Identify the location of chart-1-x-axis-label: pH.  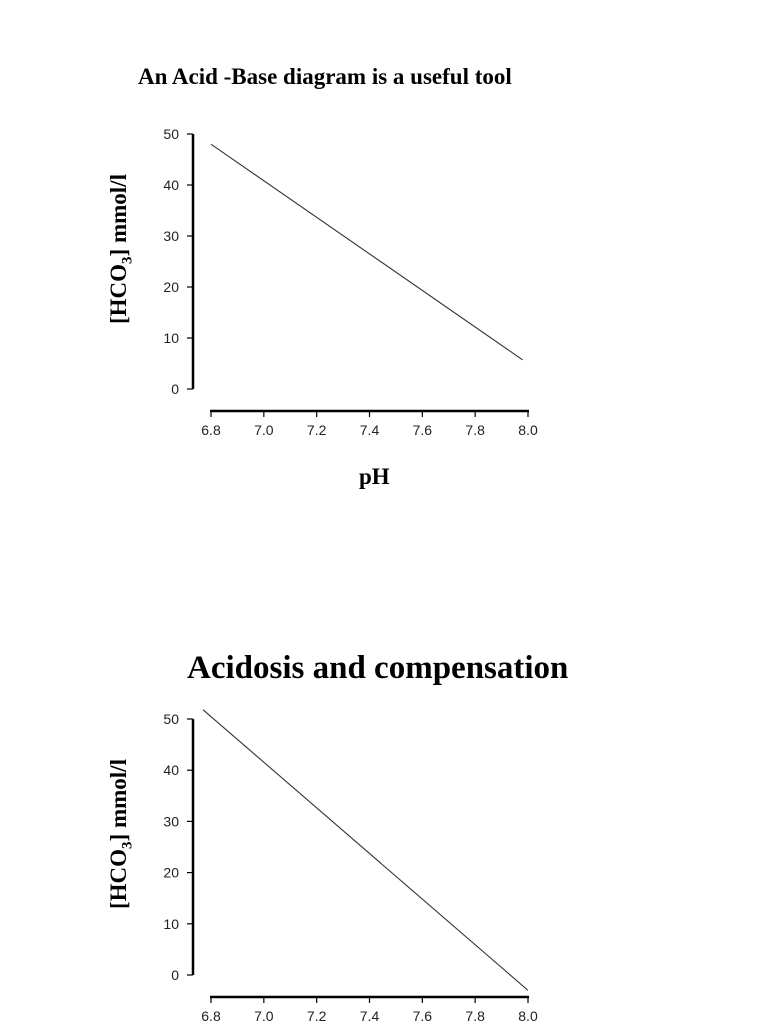
(374, 476).